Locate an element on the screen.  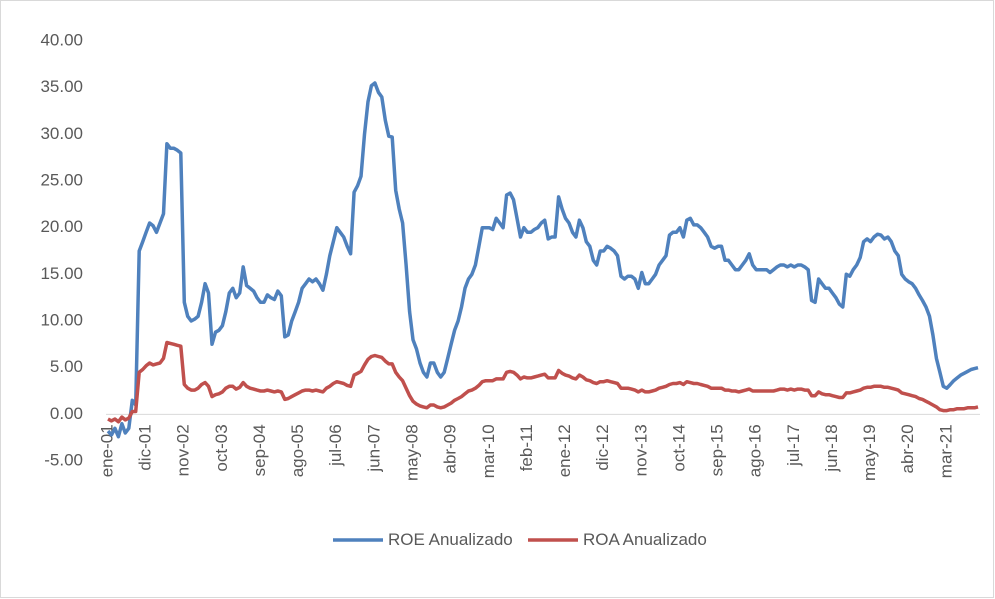
x-tick-label: jun-07 is located at coordinates (373, 448).